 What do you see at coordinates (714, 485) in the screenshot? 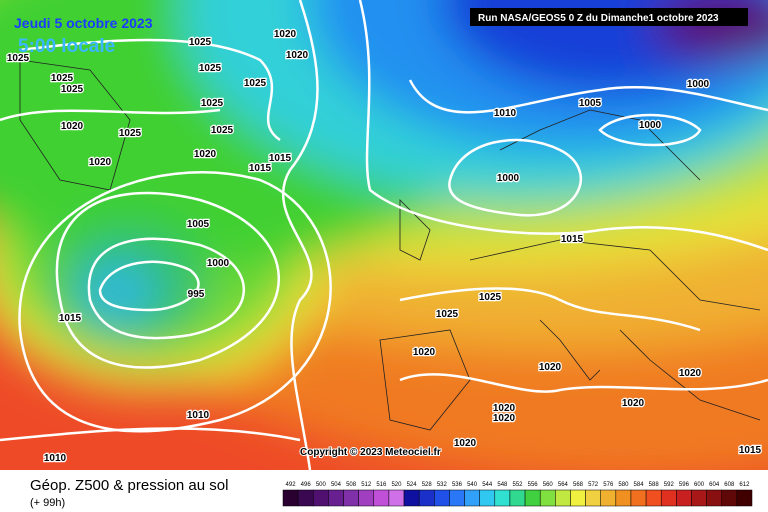
I see `legend-label: 604` at bounding box center [714, 485].